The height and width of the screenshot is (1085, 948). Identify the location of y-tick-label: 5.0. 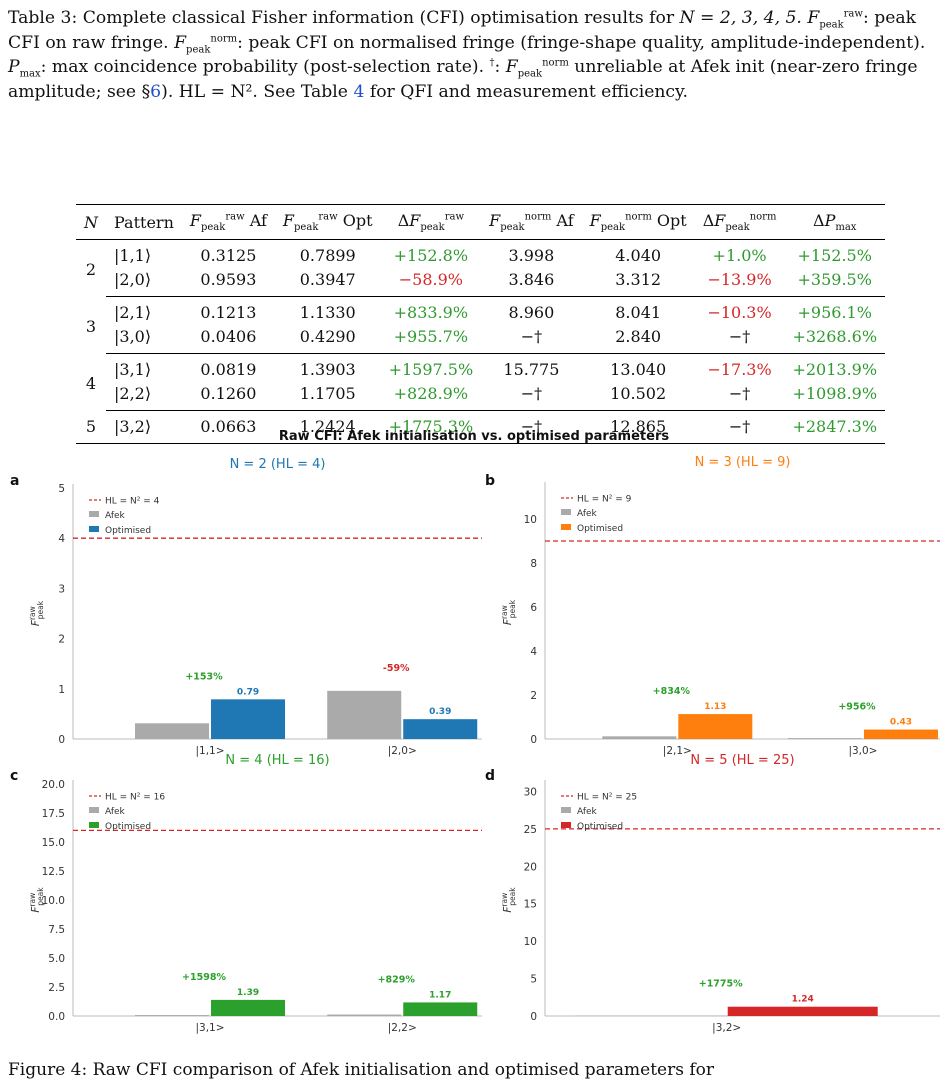
(56, 959).